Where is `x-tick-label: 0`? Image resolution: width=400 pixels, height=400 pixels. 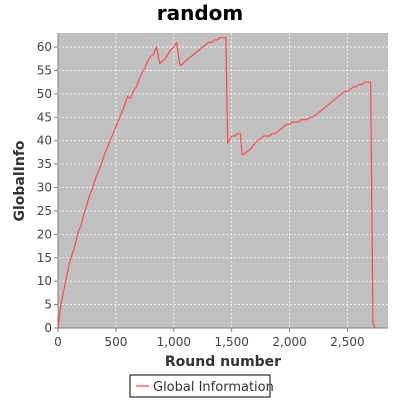 x-tick-label: 0 is located at coordinates (58, 342).